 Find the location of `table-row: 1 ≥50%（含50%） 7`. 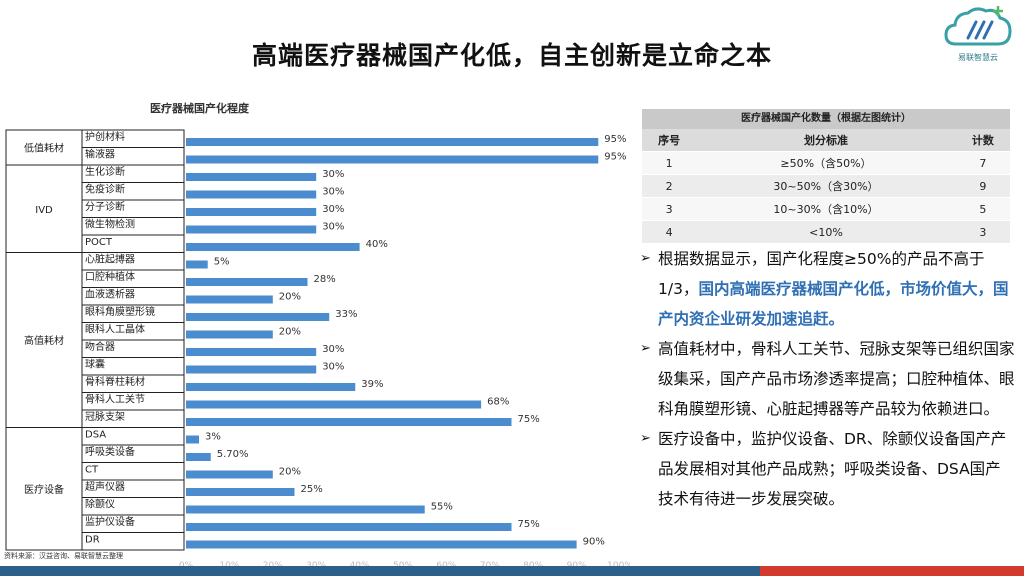

table-row: 1 ≥50%（含50%） 7 is located at coordinates (826, 163).